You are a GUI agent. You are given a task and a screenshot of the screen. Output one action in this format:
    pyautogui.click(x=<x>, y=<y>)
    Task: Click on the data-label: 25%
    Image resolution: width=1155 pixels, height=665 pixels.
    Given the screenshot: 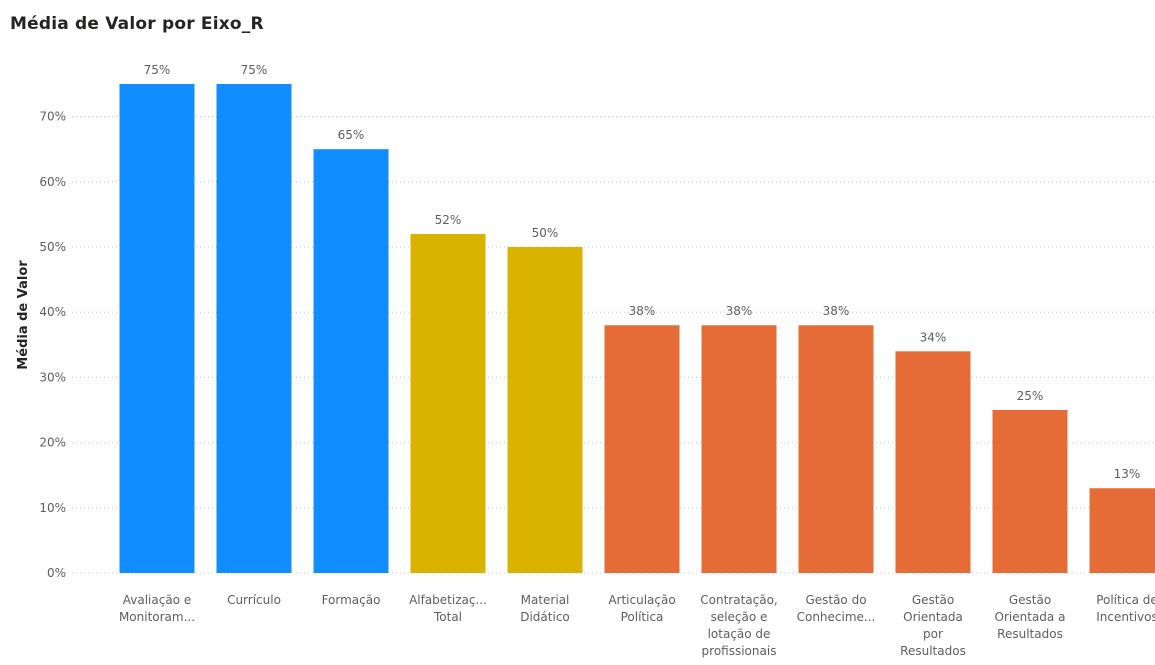 What is the action you would take?
    pyautogui.click(x=1030, y=396)
    